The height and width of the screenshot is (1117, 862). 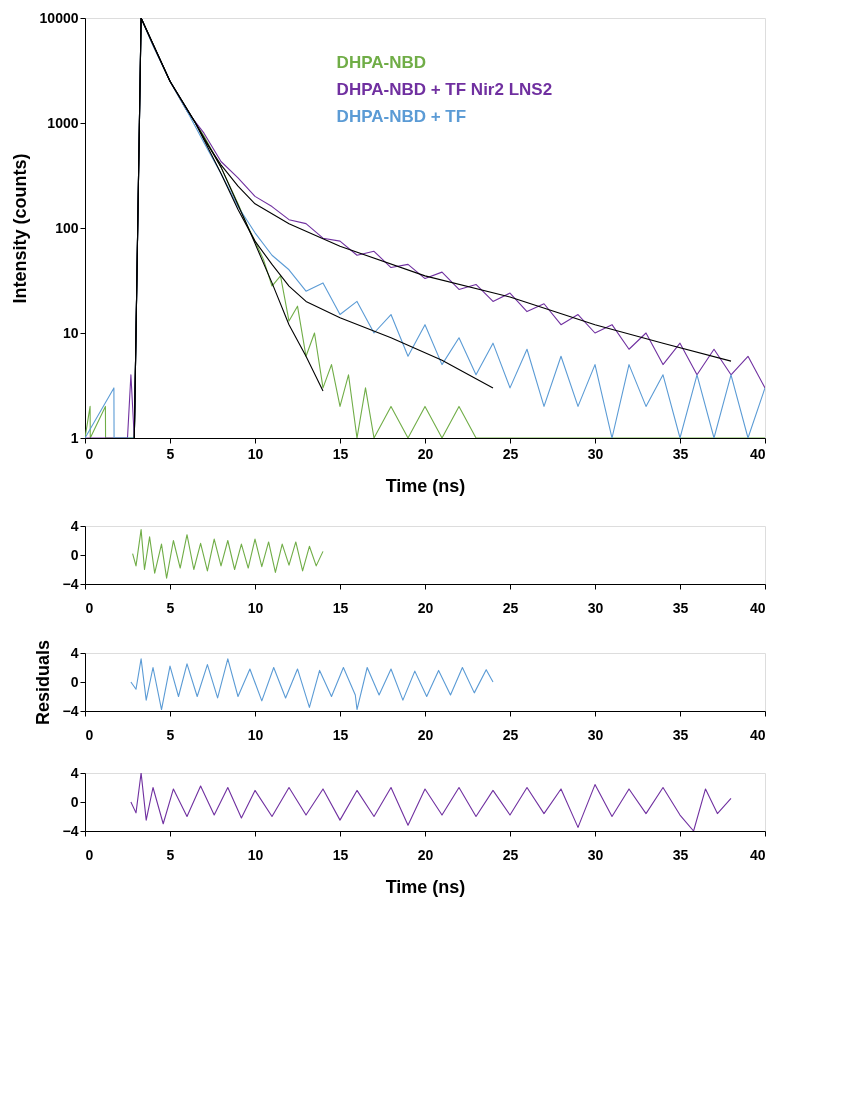 What do you see at coordinates (70, 332) in the screenshot?
I see `y-tick-label: 10` at bounding box center [70, 332].